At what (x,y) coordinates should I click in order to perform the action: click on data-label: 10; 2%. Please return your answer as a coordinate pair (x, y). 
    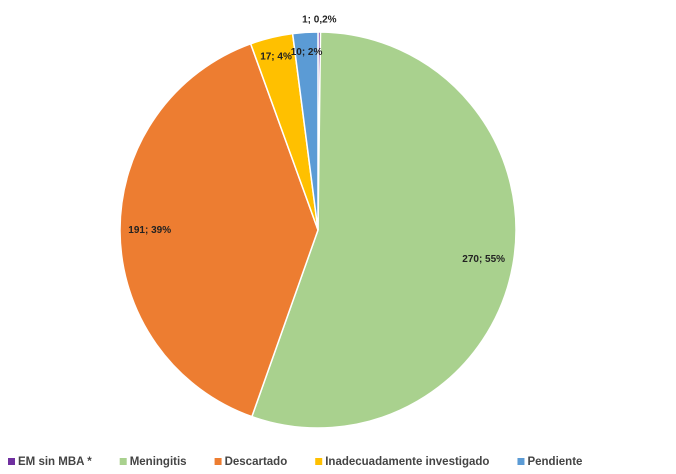
    Looking at the image, I should click on (307, 52).